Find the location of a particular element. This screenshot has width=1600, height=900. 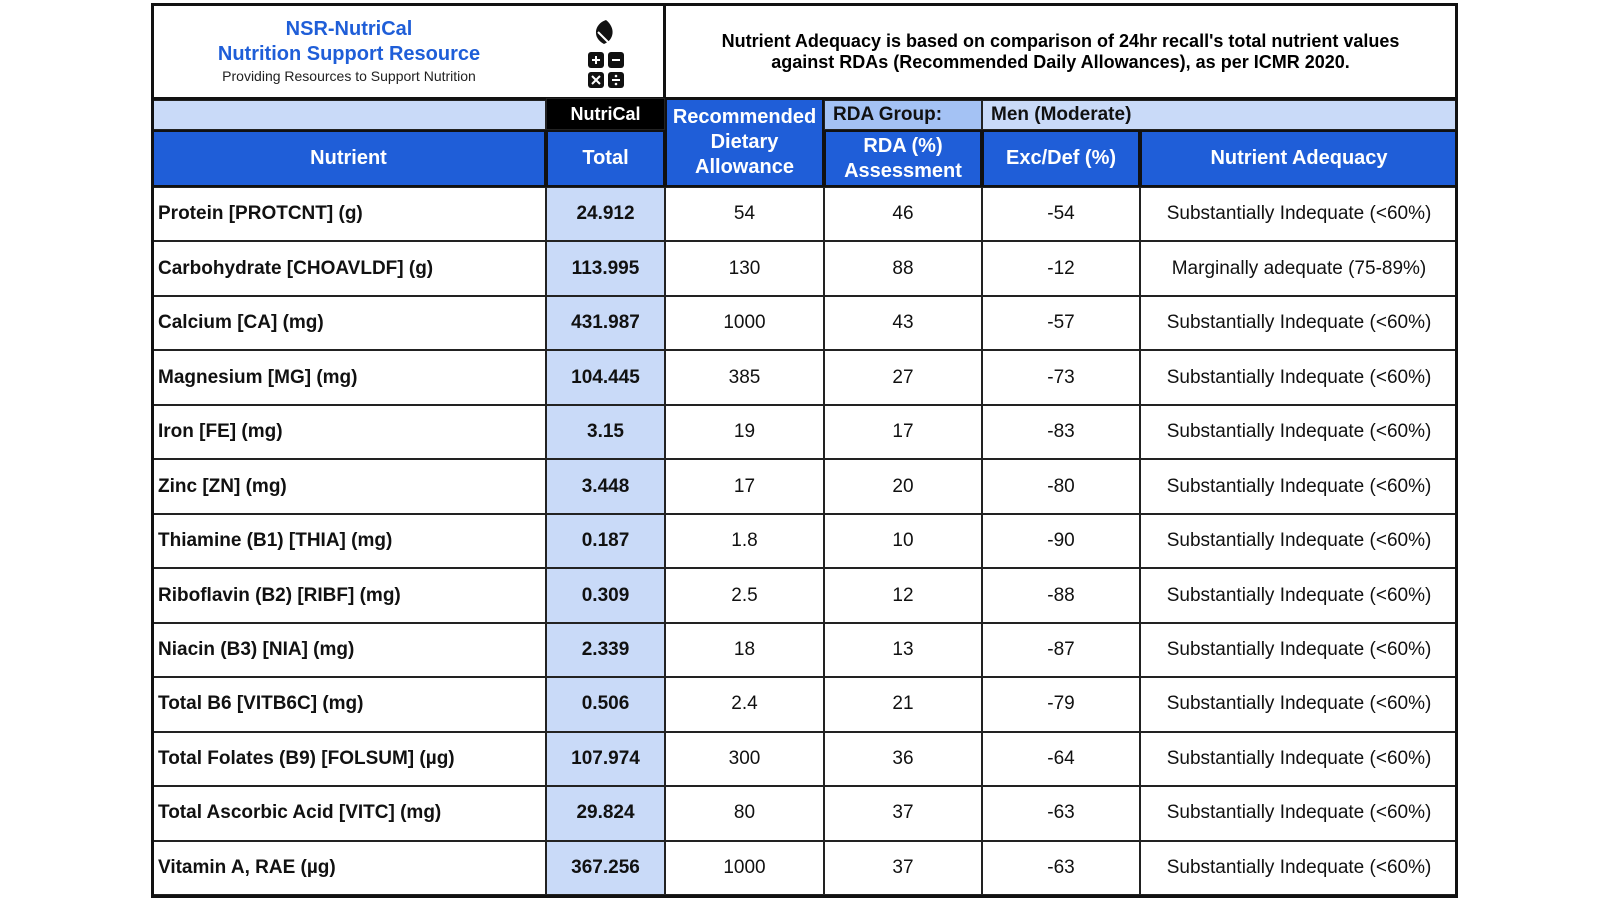

nutrient-name: Niacin (B3) [NIA] (mg) is located at coordinates (348, 650).